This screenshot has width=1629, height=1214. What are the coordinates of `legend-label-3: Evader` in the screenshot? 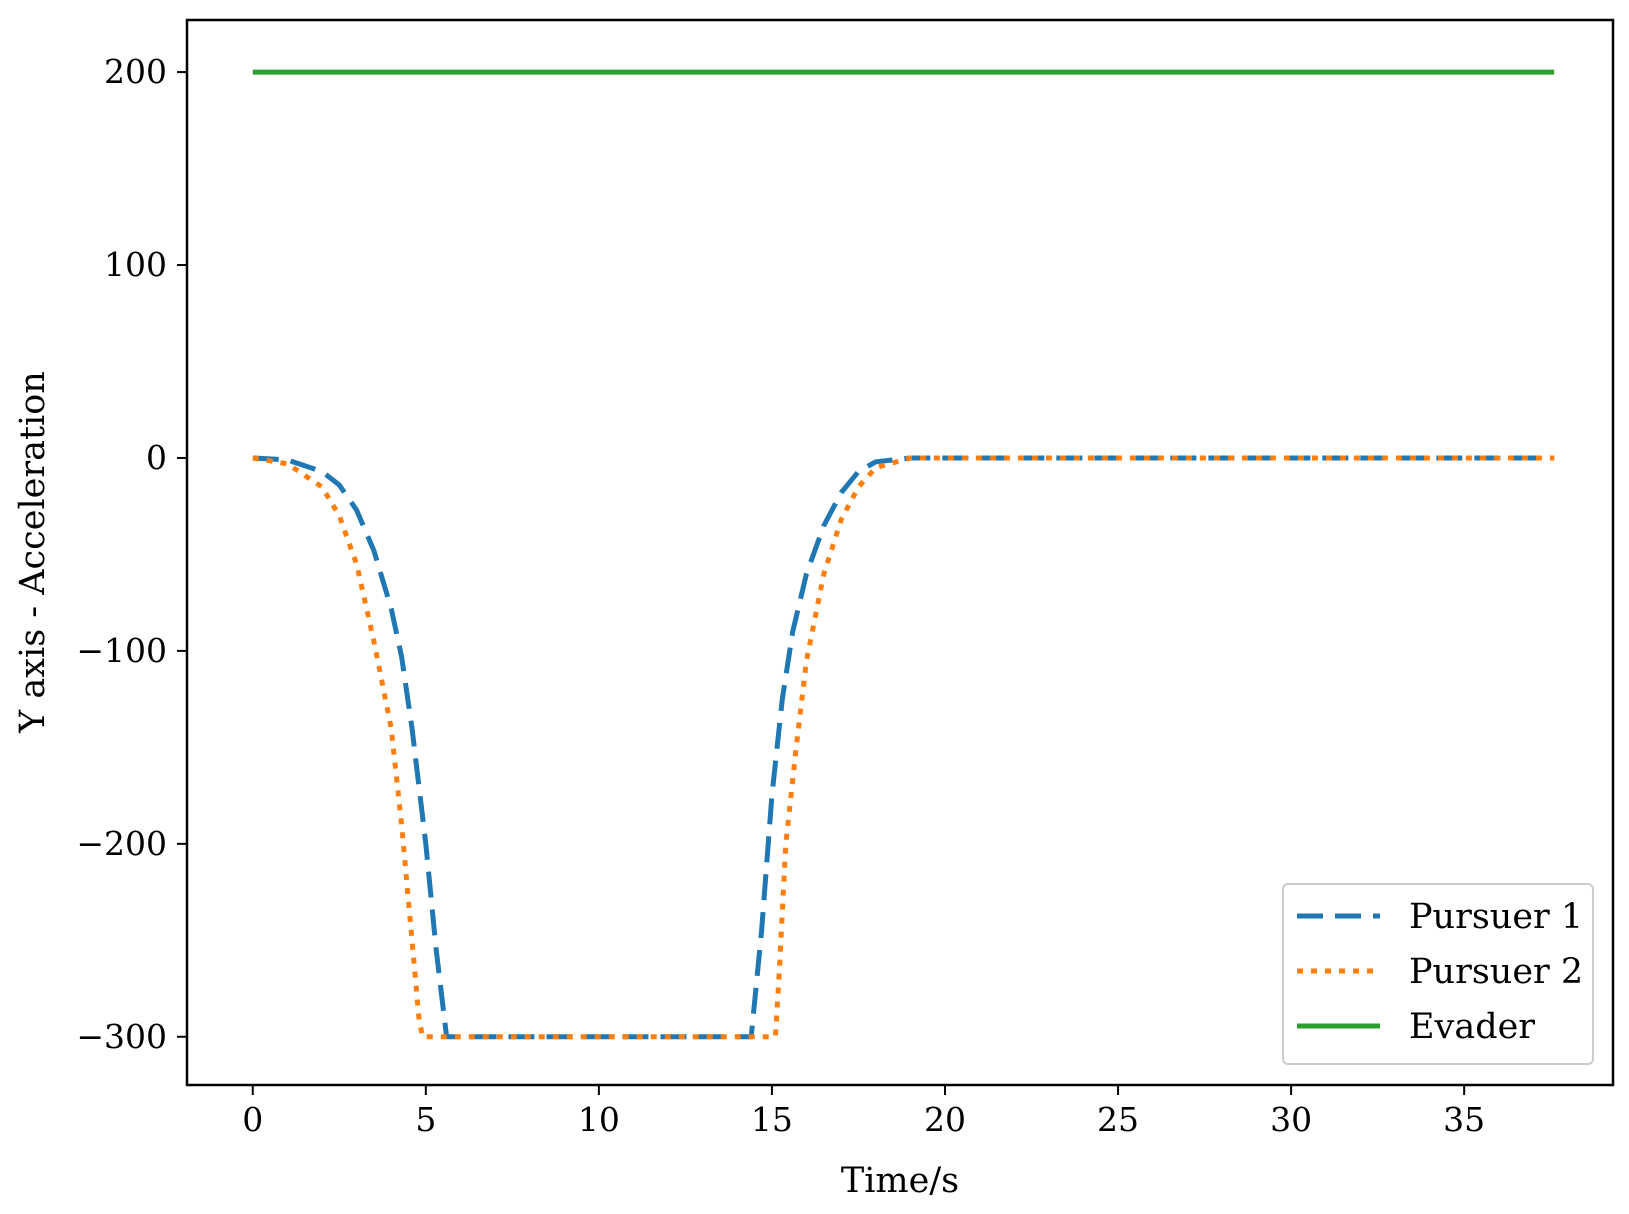 It's located at (1472, 1027).